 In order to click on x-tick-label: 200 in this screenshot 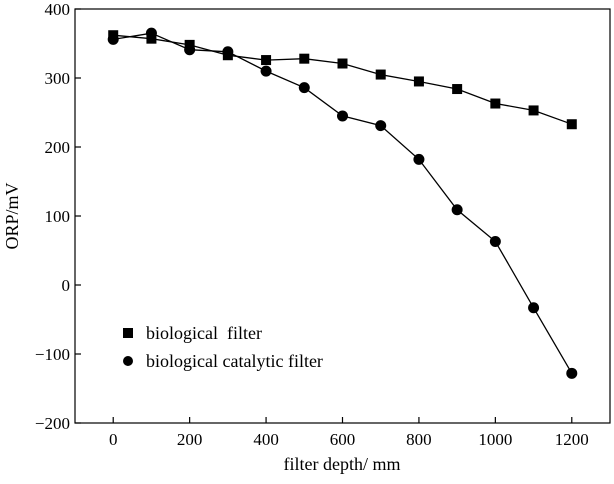, I will do `click(190, 439)`.